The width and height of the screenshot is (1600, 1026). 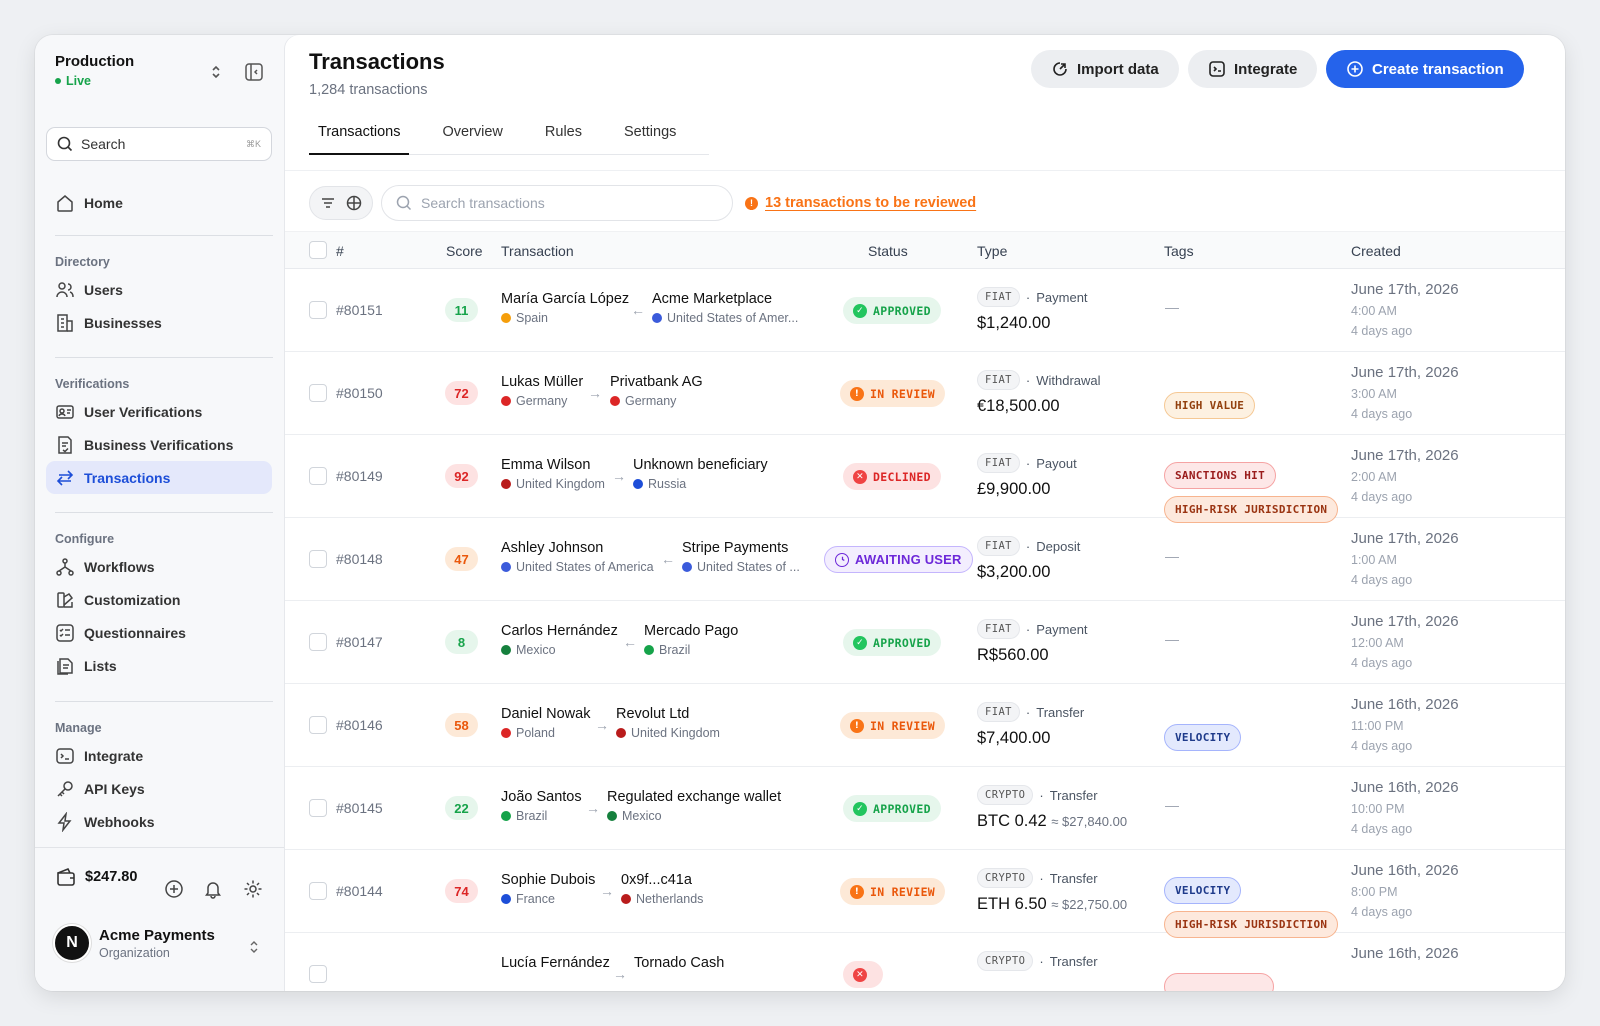 What do you see at coordinates (557, 203) in the screenshot?
I see `transaction-search-input: Search transactions` at bounding box center [557, 203].